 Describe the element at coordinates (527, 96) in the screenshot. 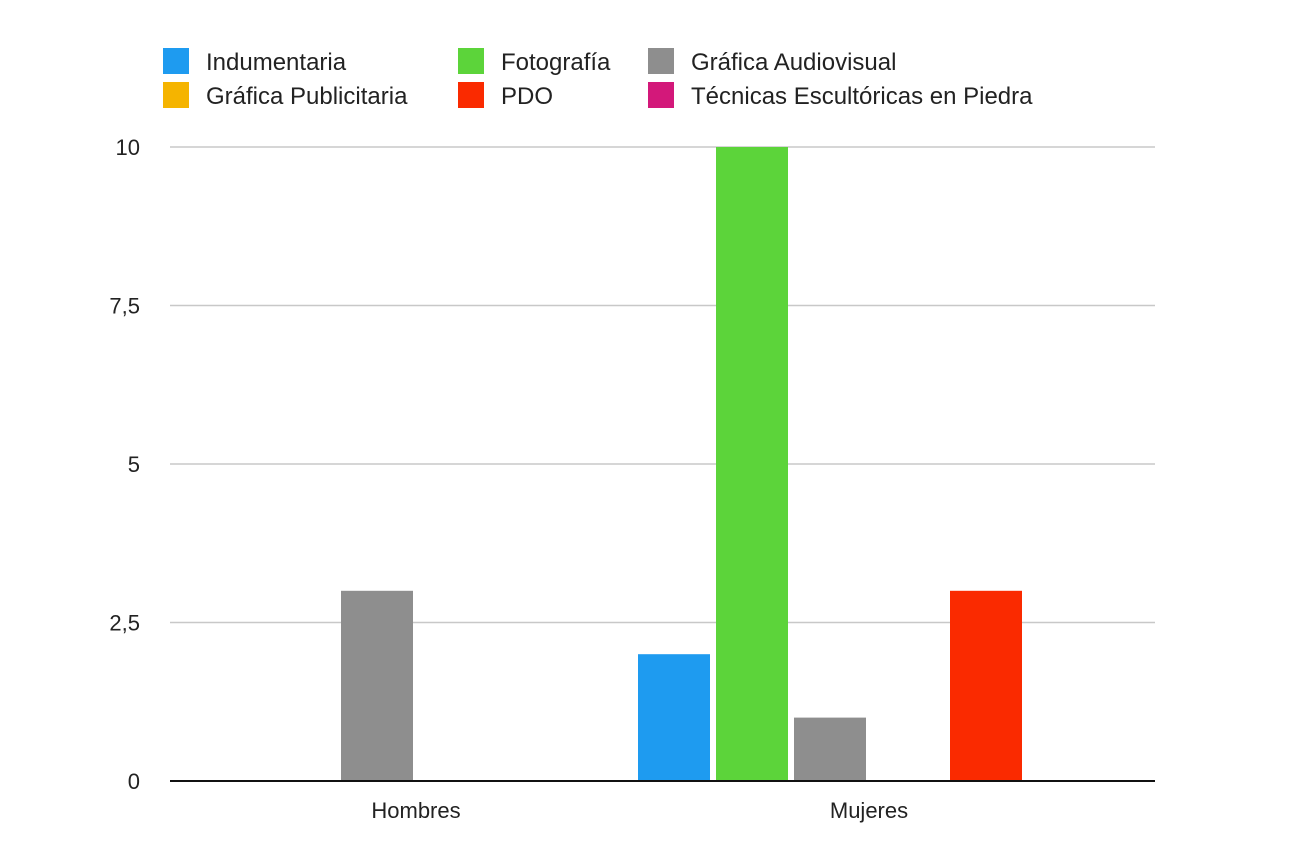

I see `legend-label-5: PDO` at that location.